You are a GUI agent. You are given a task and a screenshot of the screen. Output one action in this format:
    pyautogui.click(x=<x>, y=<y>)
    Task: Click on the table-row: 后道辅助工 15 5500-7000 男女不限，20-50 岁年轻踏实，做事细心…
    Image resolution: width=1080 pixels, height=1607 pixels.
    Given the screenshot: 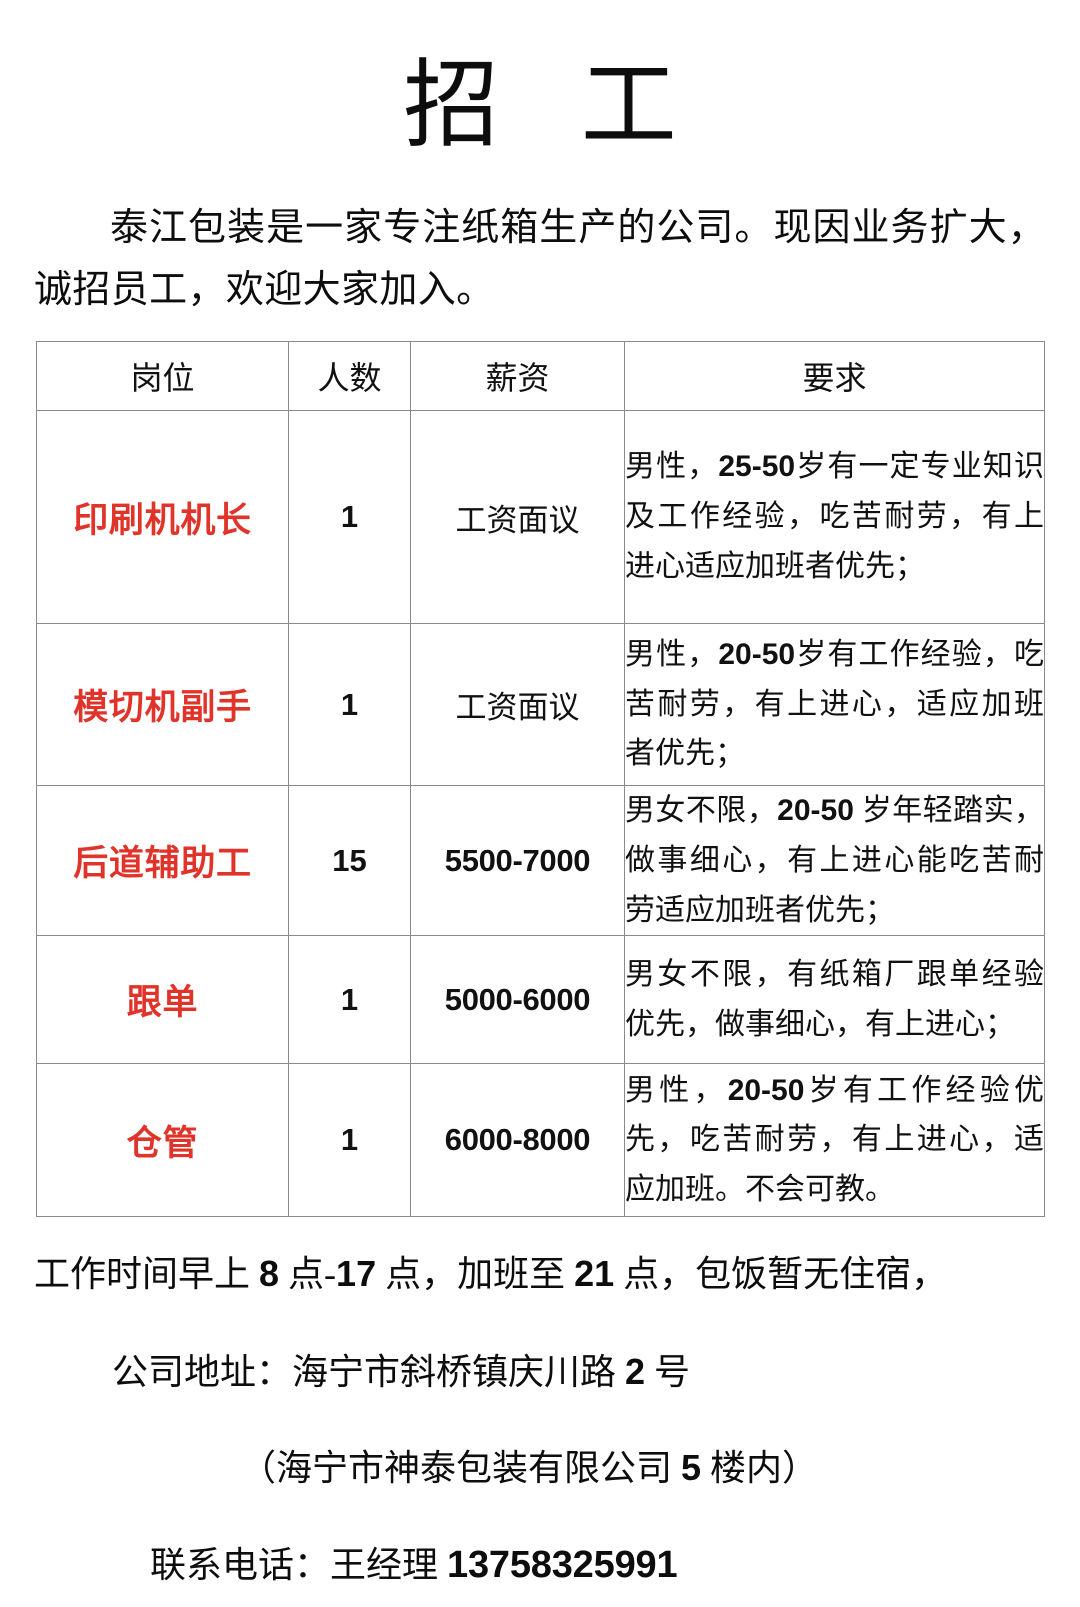 What is the action you would take?
    pyautogui.click(x=540, y=860)
    